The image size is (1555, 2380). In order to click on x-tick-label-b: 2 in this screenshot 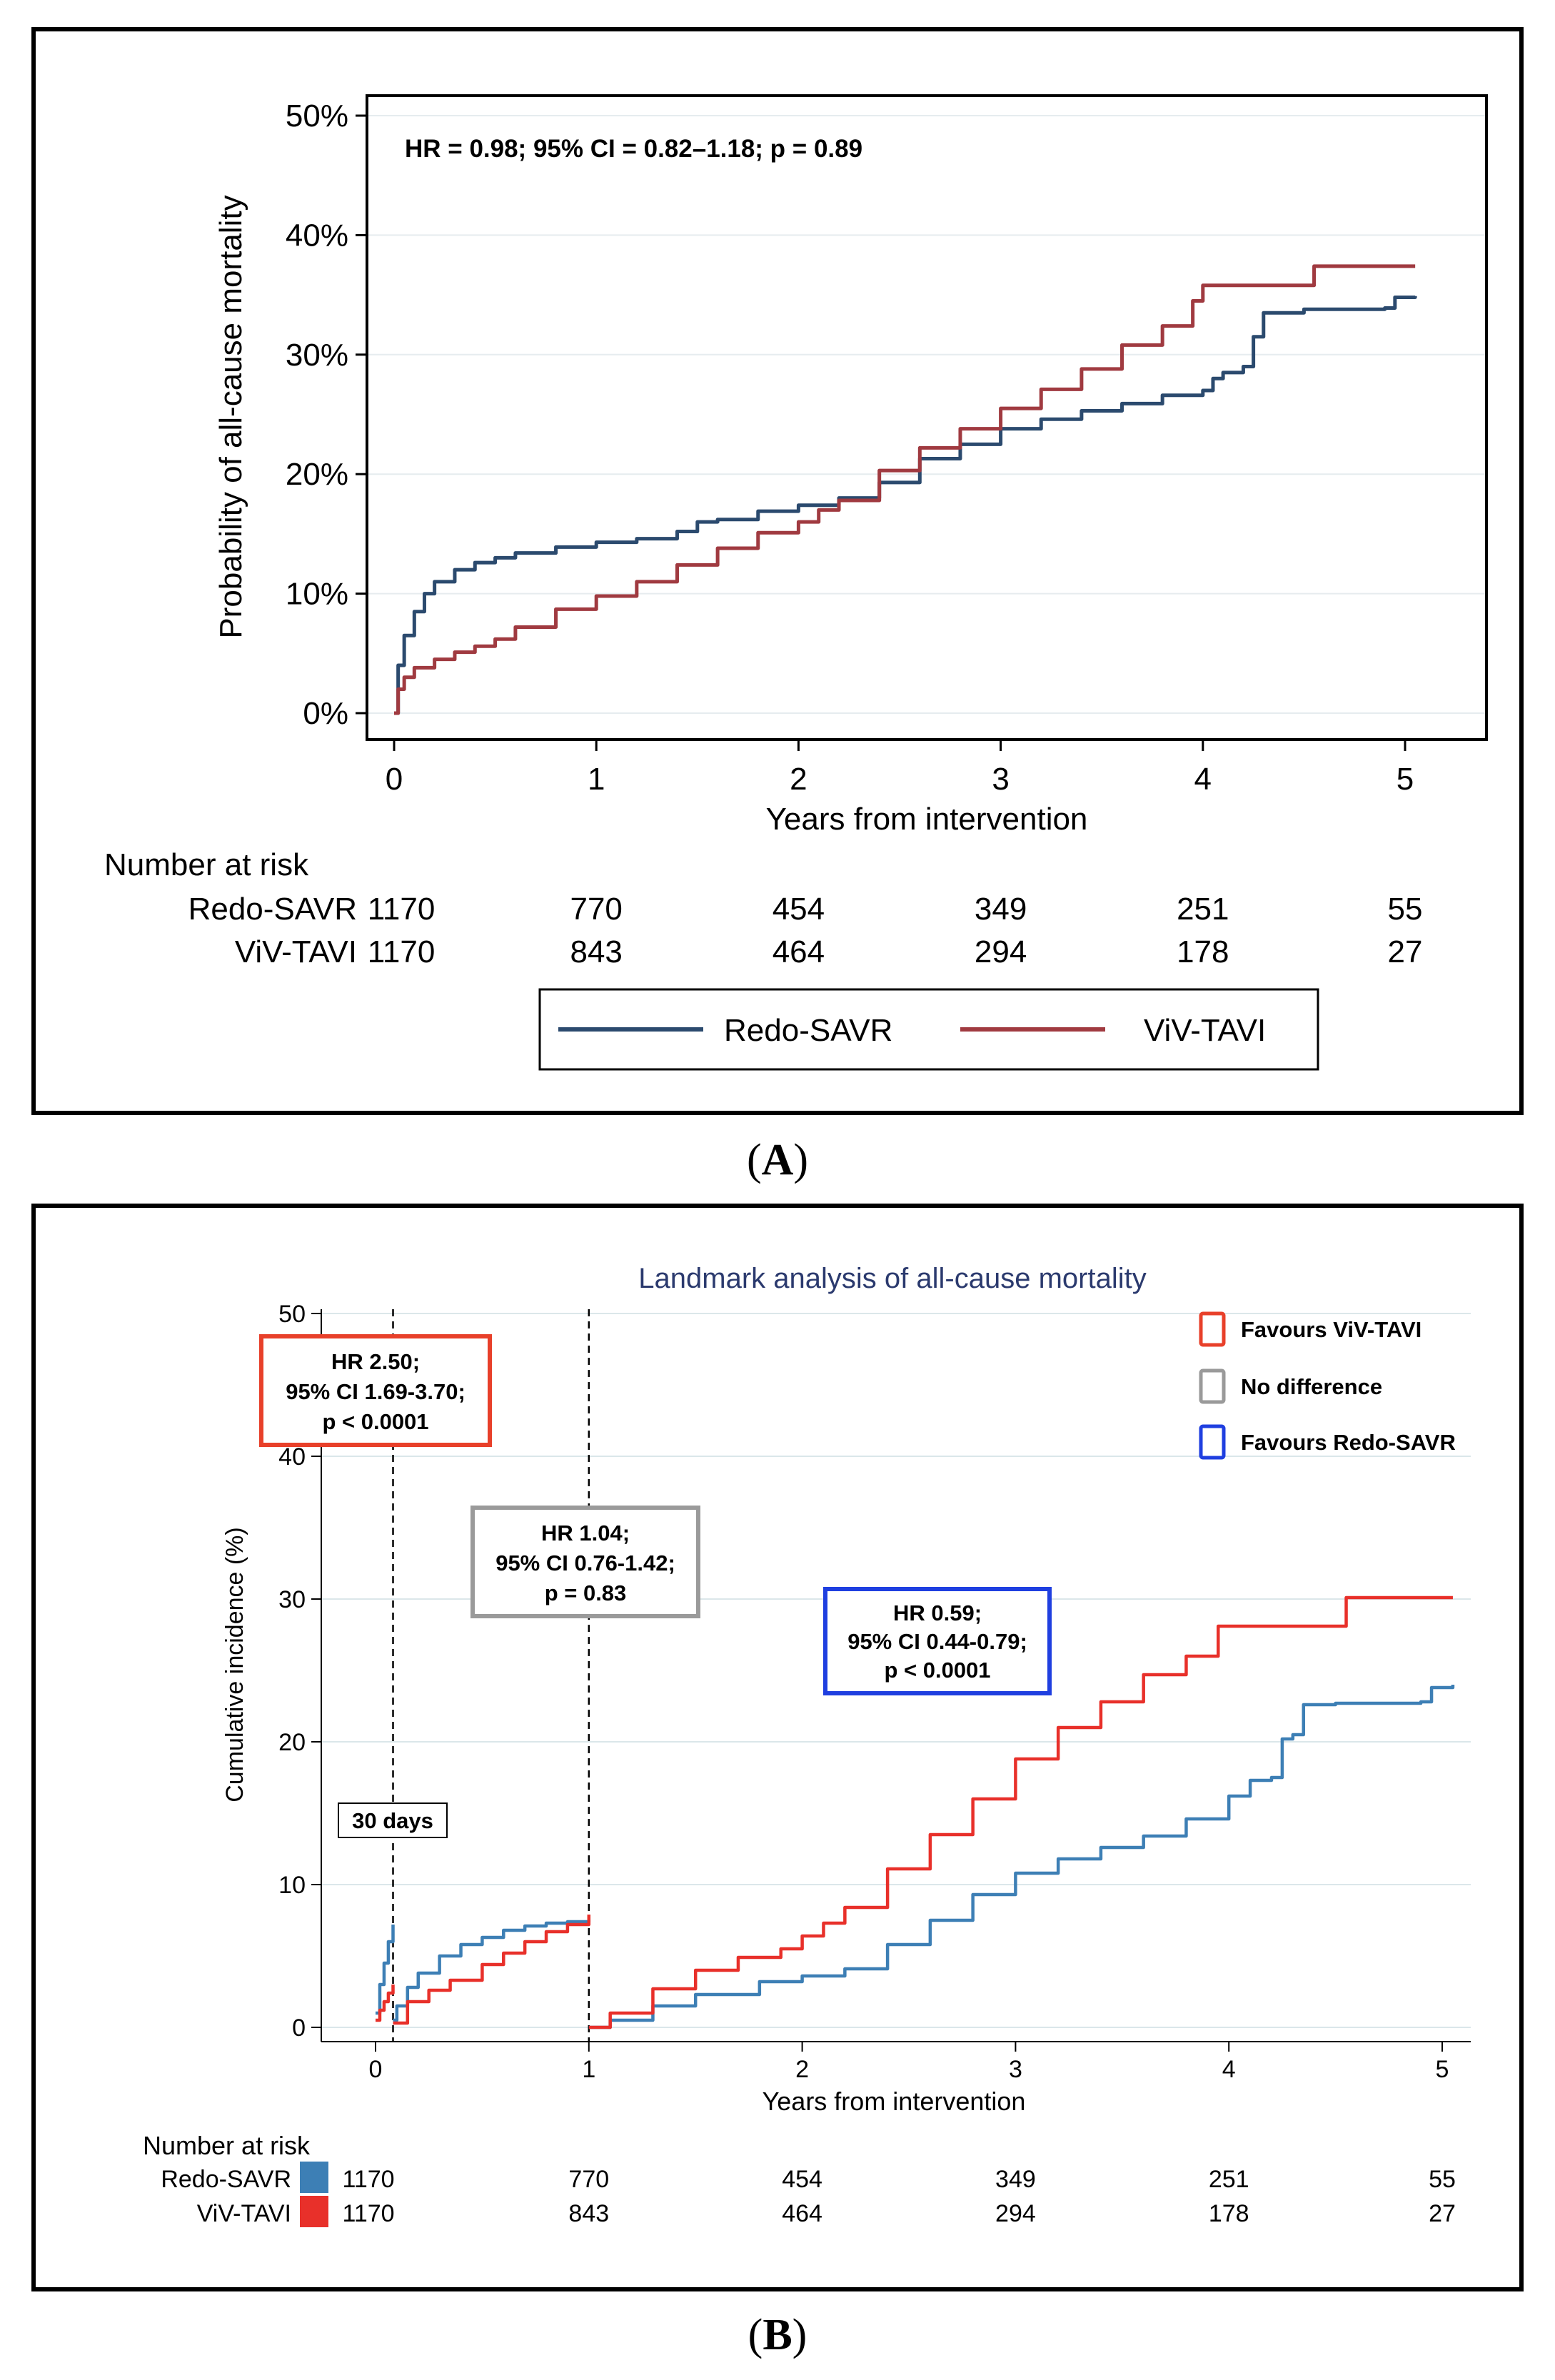, I will do `click(802, 2069)`.